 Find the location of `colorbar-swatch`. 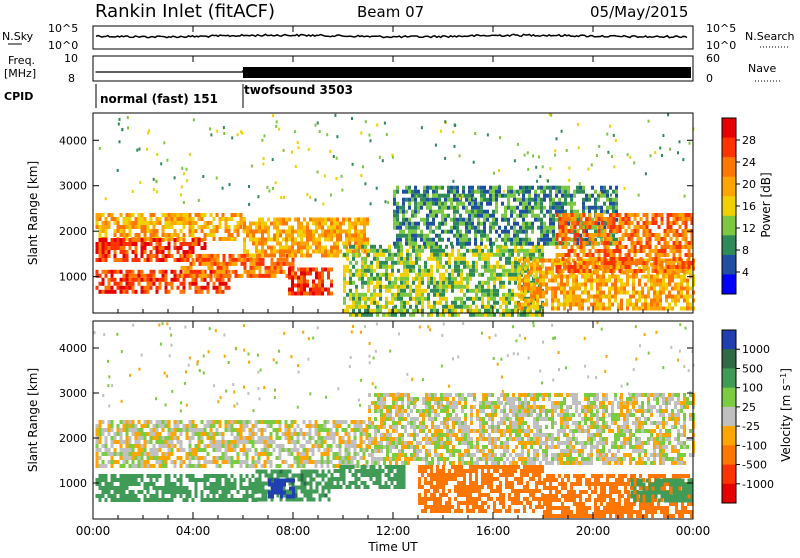

colorbar-swatch is located at coordinates (729, 226).